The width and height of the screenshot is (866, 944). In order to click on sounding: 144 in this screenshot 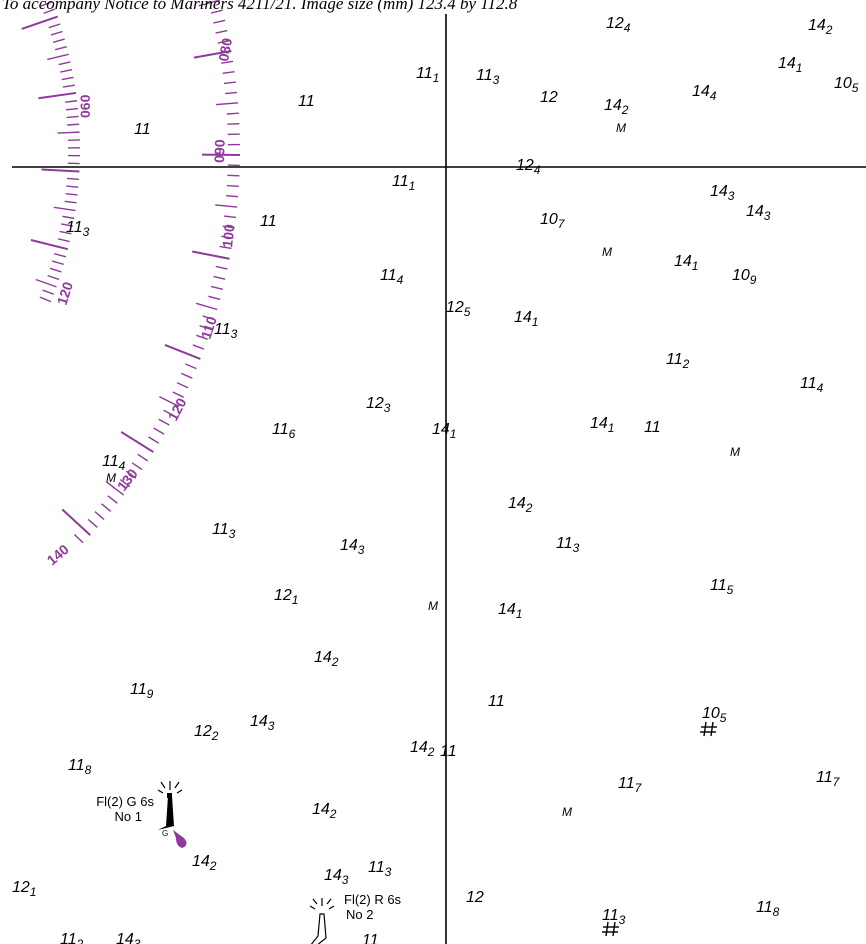, I will do `click(704, 93)`.